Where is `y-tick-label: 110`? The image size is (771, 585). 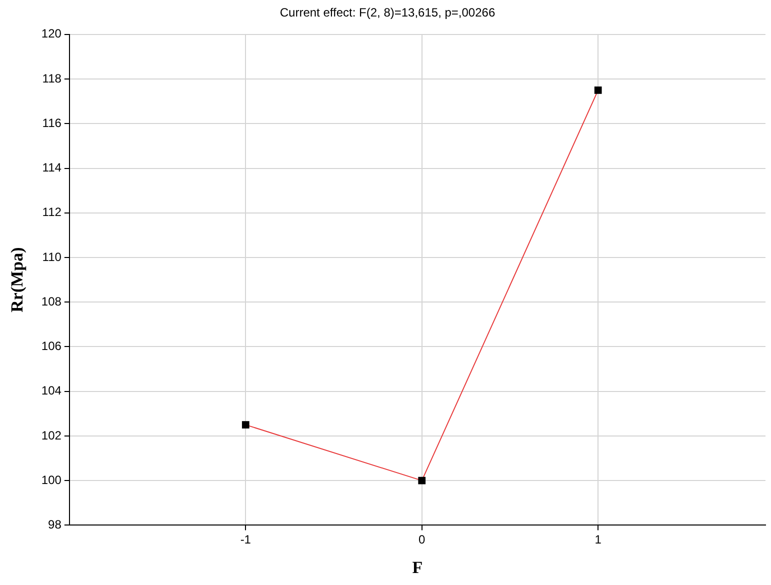 y-tick-label: 110 is located at coordinates (52, 257).